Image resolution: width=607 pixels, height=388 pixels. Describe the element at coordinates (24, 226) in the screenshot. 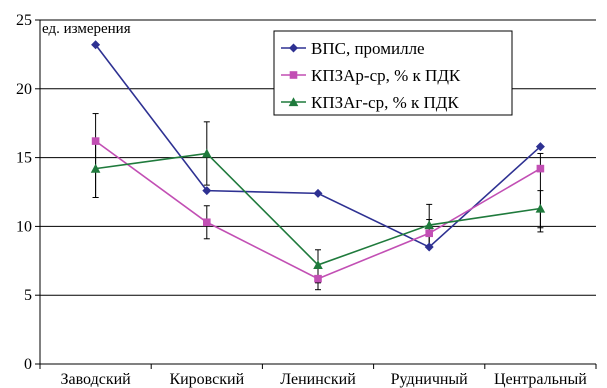

I see `y-tick-label: 10` at that location.